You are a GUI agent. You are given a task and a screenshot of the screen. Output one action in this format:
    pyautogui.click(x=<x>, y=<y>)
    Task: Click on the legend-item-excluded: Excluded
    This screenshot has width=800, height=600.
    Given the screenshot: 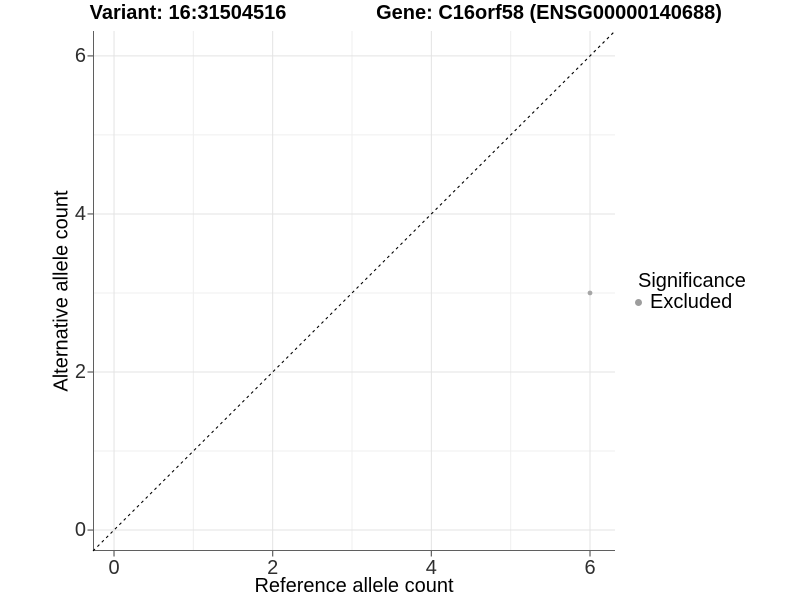 What is the action you would take?
    pyautogui.click(x=690, y=302)
    